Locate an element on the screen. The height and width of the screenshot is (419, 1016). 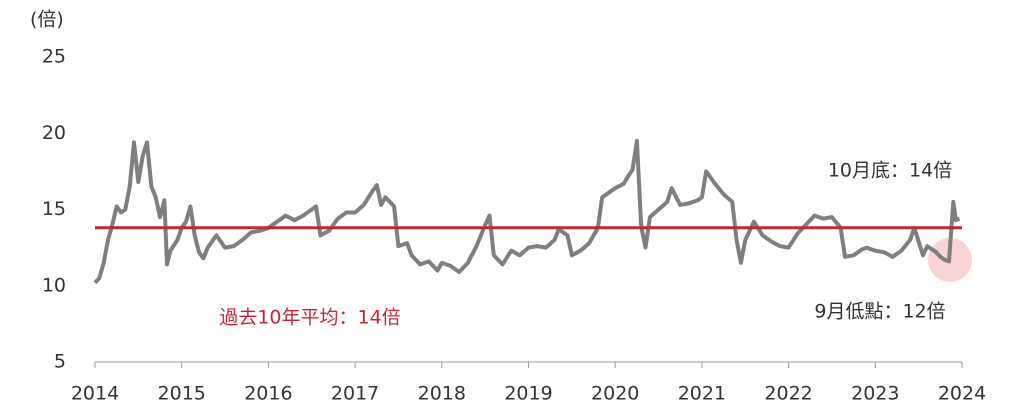
annotation: 過去10年平均：14倍 is located at coordinates (309, 318).